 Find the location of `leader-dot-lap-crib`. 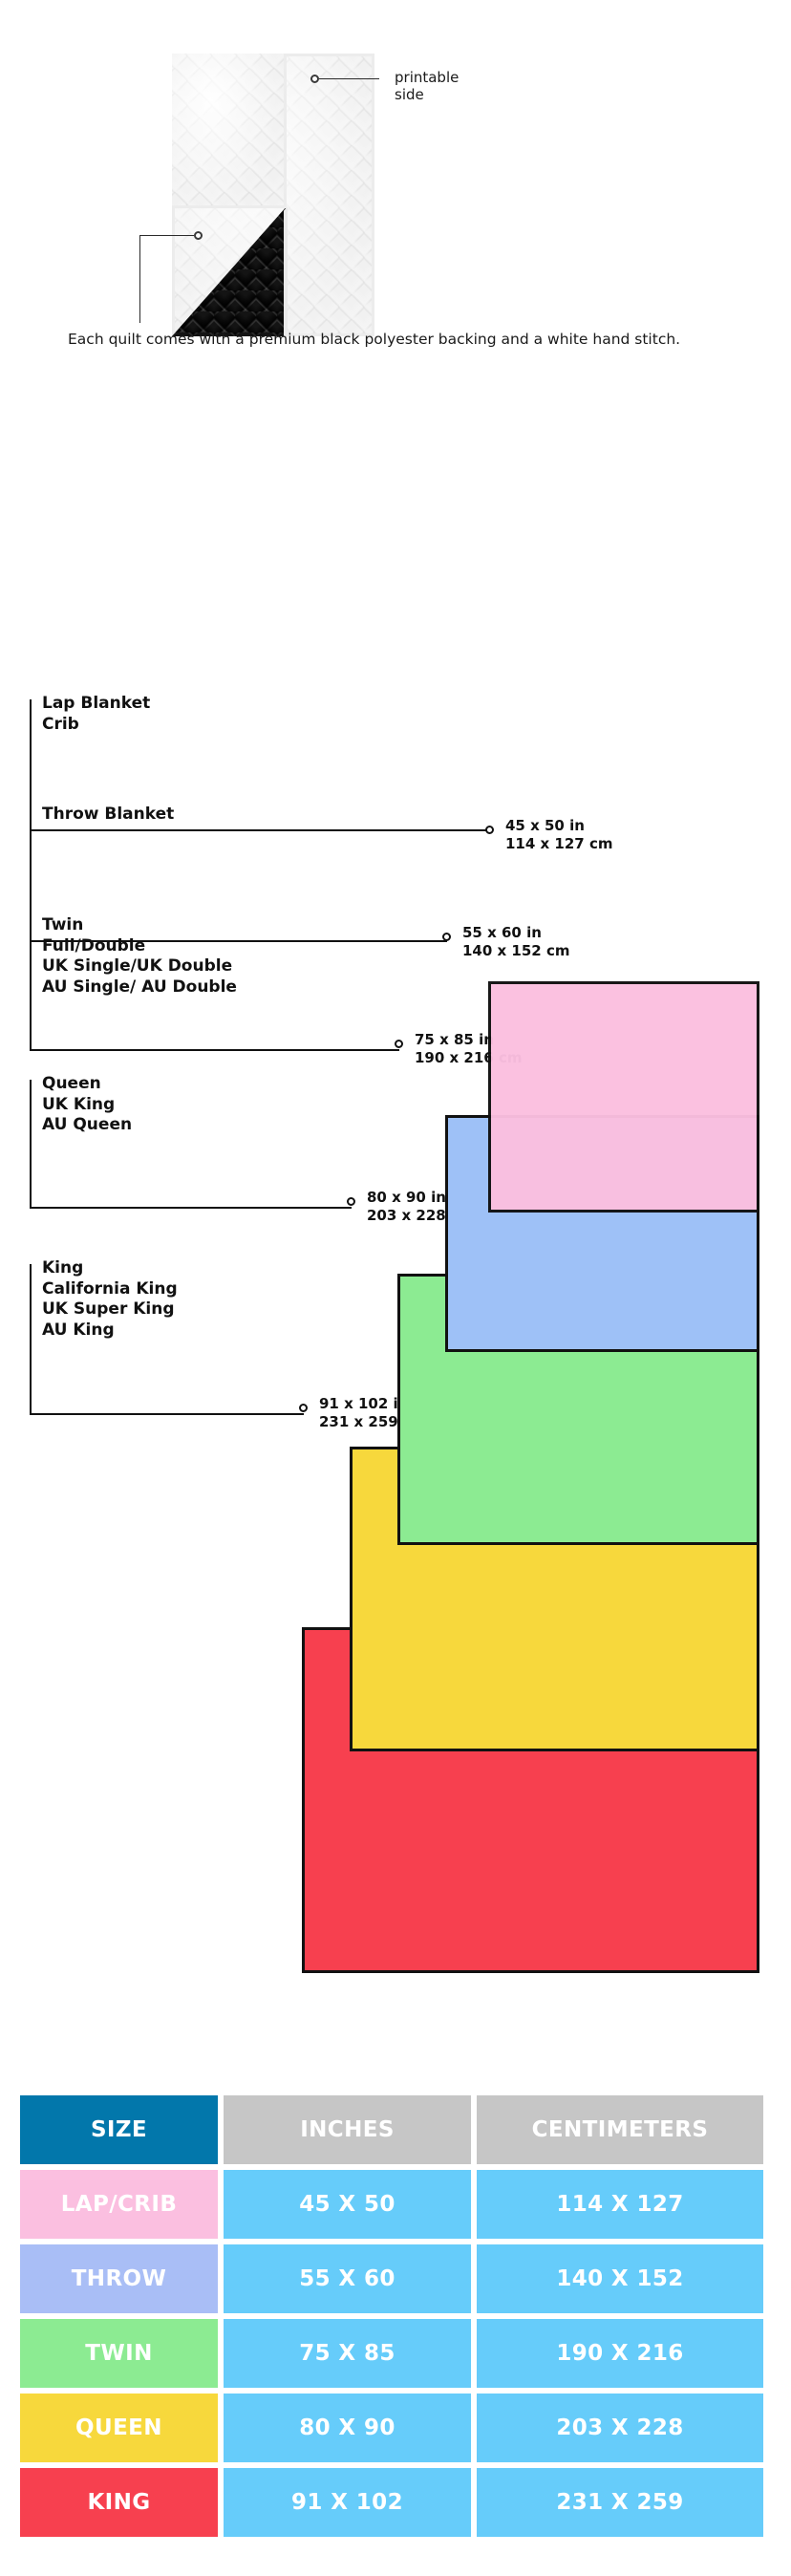

leader-dot-lap-crib is located at coordinates (489, 830).